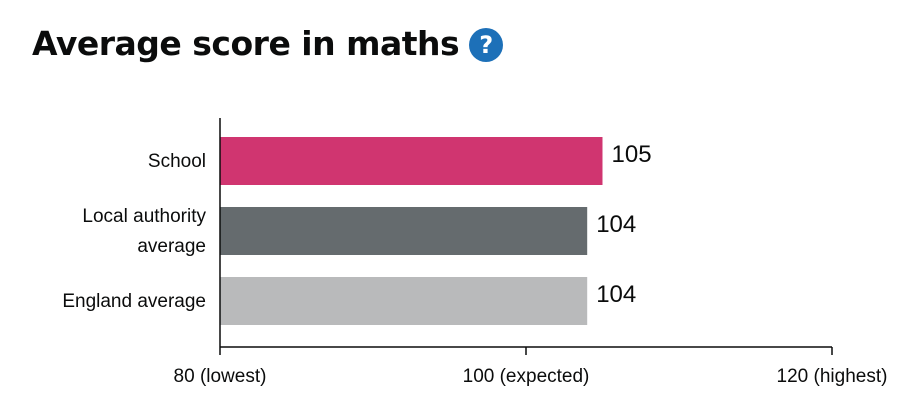 The height and width of the screenshot is (420, 918). What do you see at coordinates (616, 224) in the screenshot?
I see `value-label-1: 104` at bounding box center [616, 224].